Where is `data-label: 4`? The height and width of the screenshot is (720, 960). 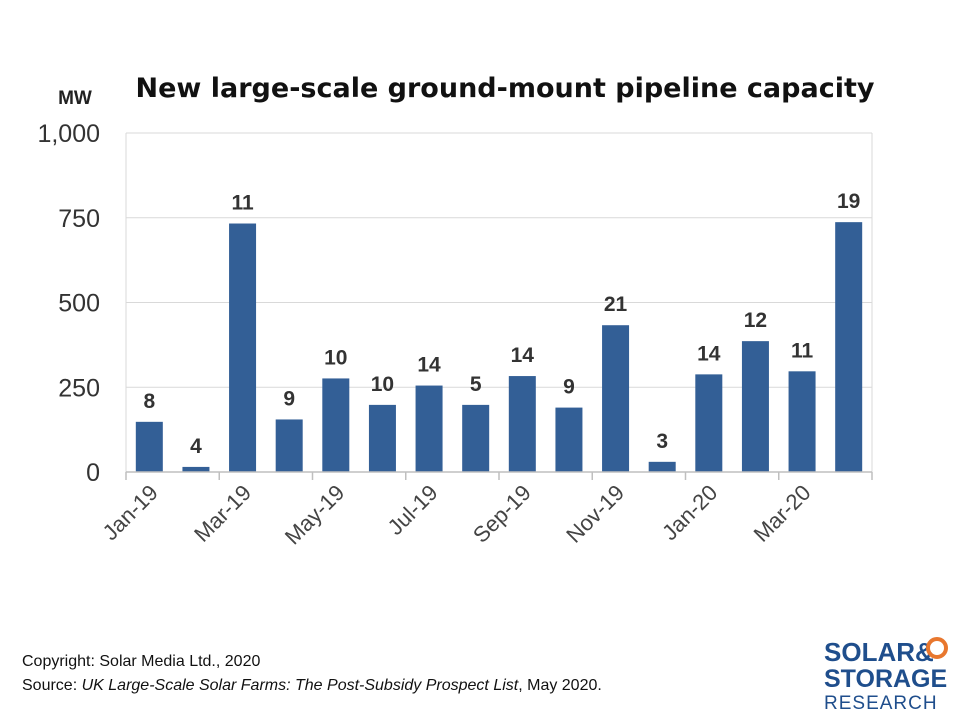 data-label: 4 is located at coordinates (196, 446).